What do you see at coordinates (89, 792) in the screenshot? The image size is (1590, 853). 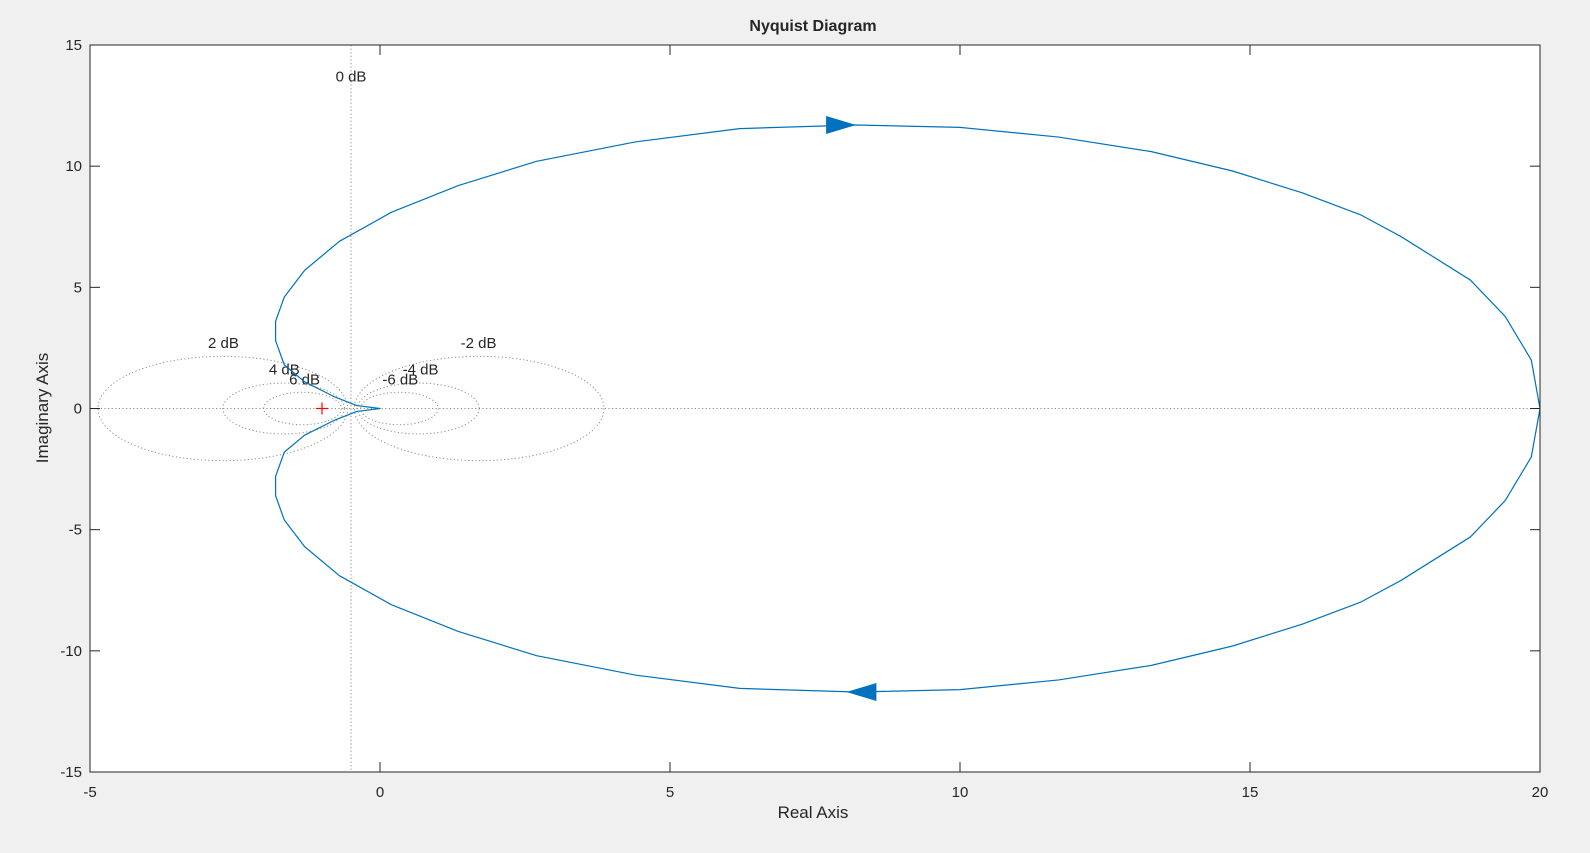 I see `x-tick-label: -5` at bounding box center [89, 792].